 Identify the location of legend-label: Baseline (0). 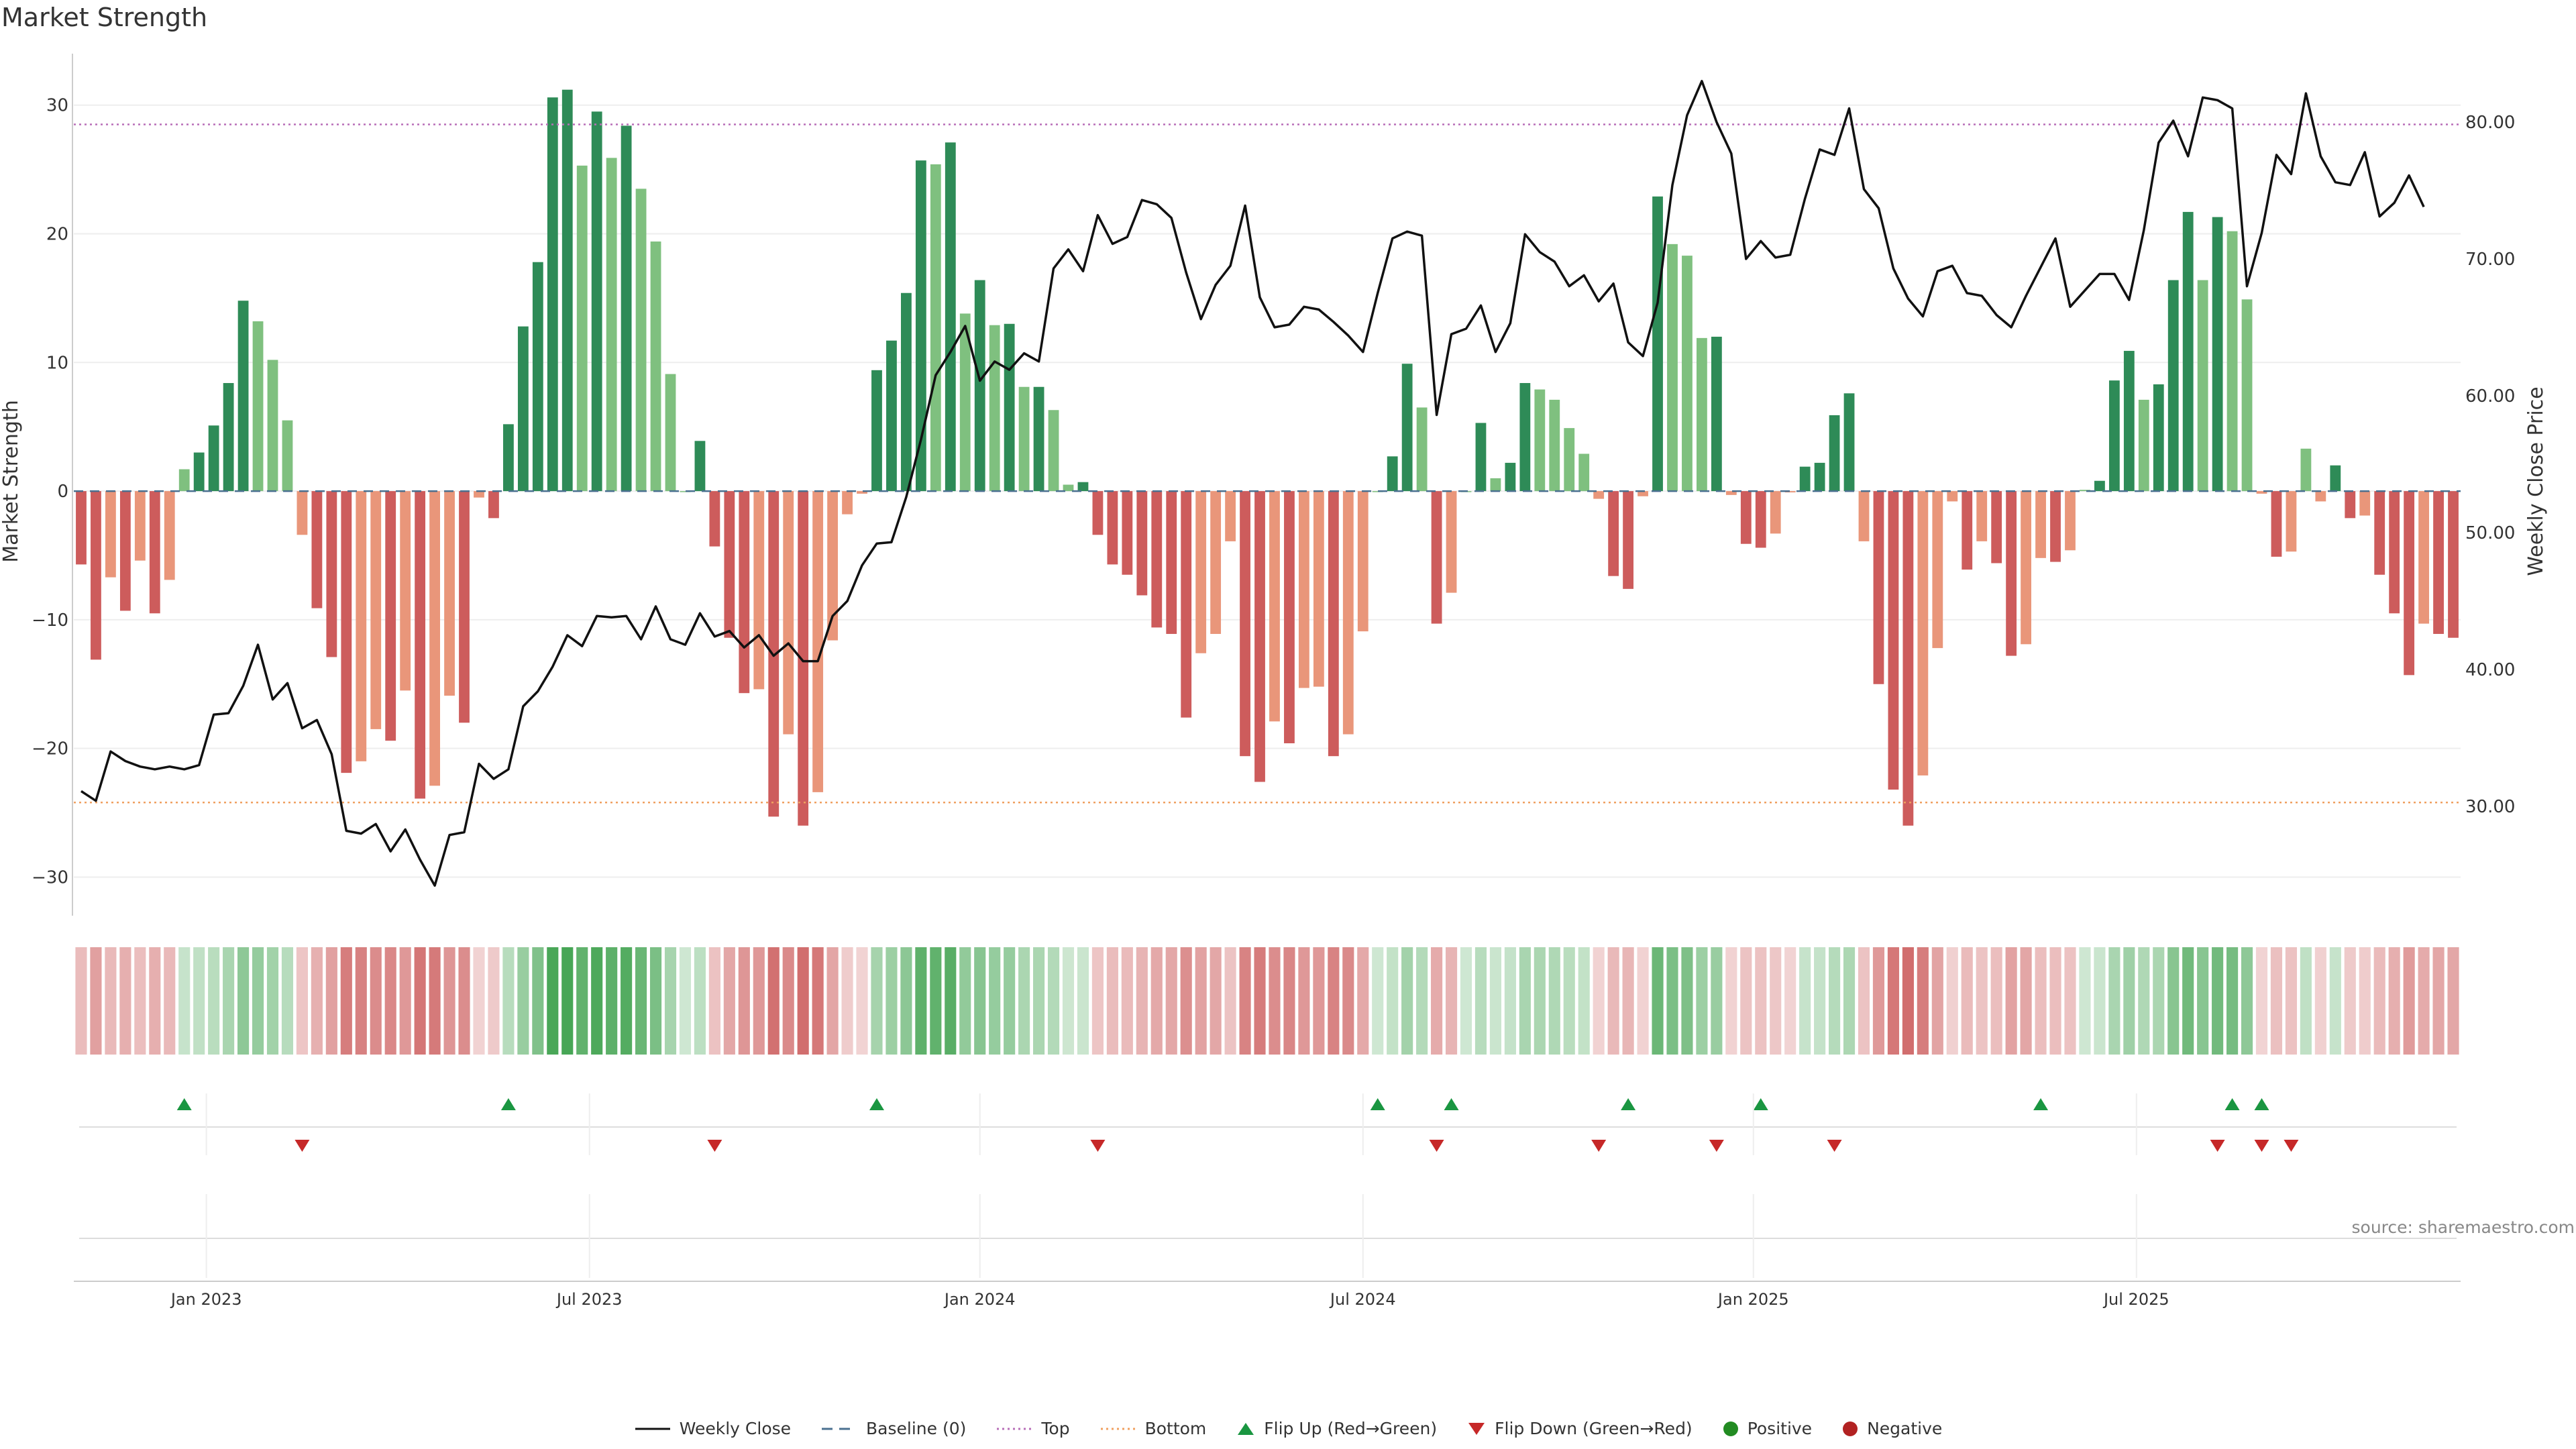
(916, 1428).